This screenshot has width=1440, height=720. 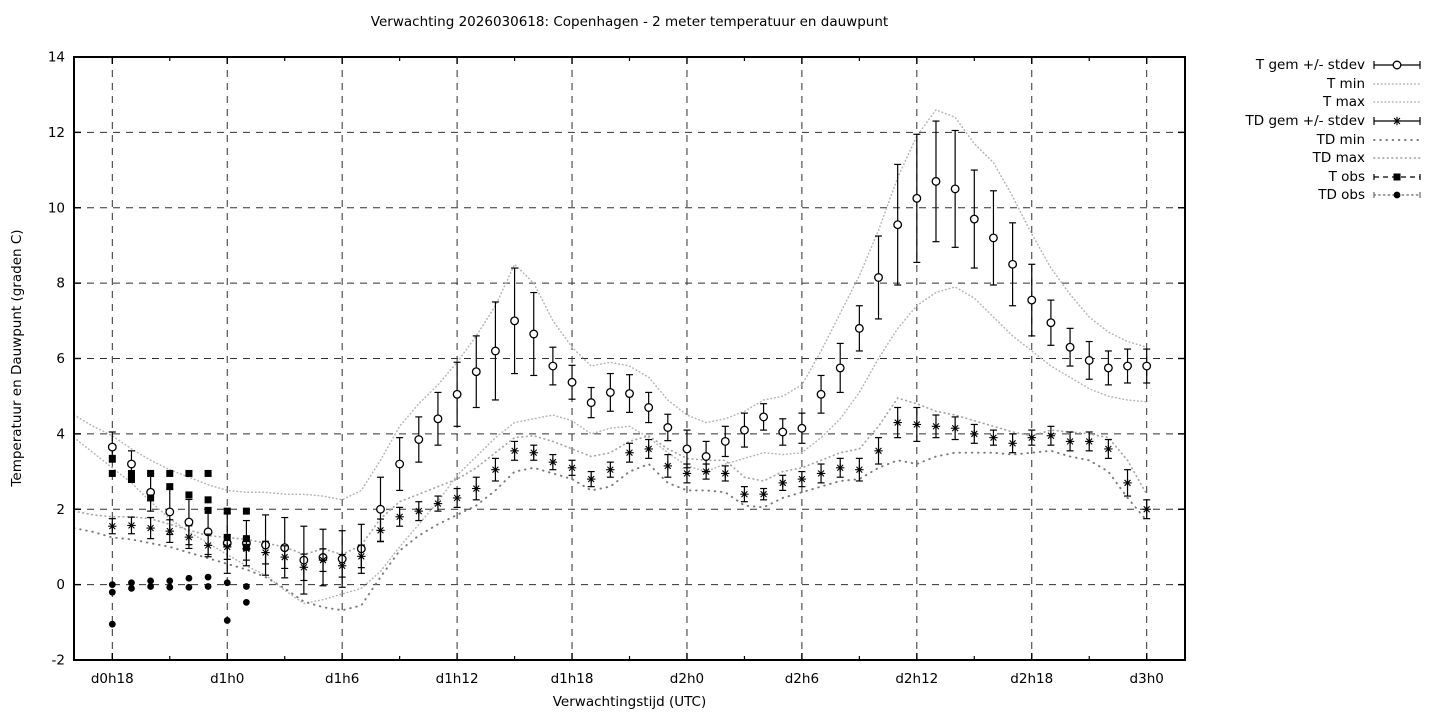 What do you see at coordinates (1397, 65) in the screenshot?
I see `legend-sample-errorbar-circle` at bounding box center [1397, 65].